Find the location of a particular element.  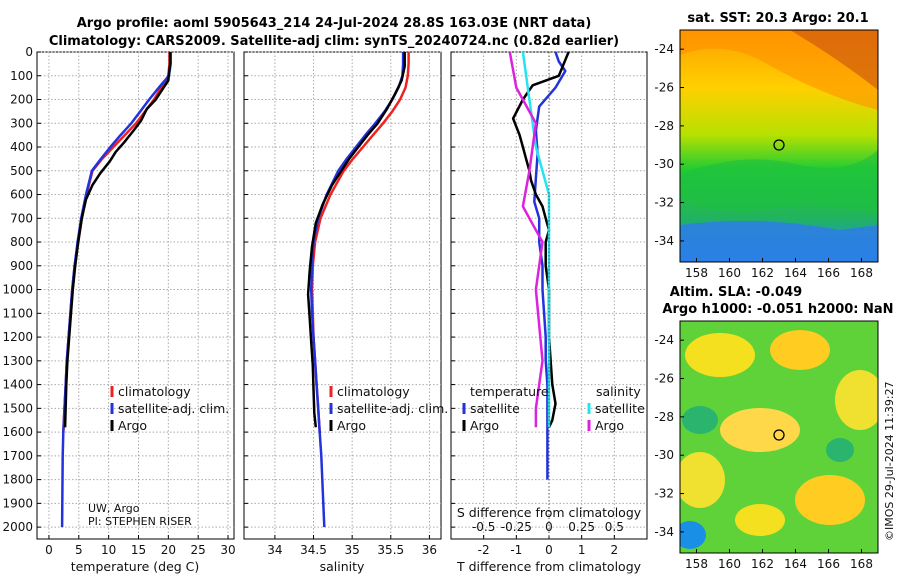

tdiff-xlabel: T difference from climatology is located at coordinates (549, 566).